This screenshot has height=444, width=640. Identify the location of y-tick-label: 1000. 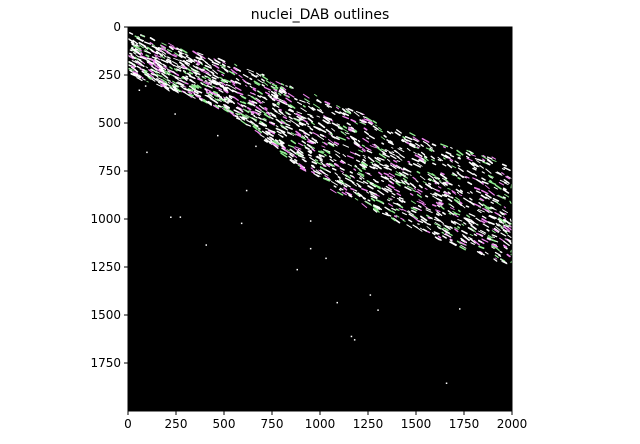
(105, 219).